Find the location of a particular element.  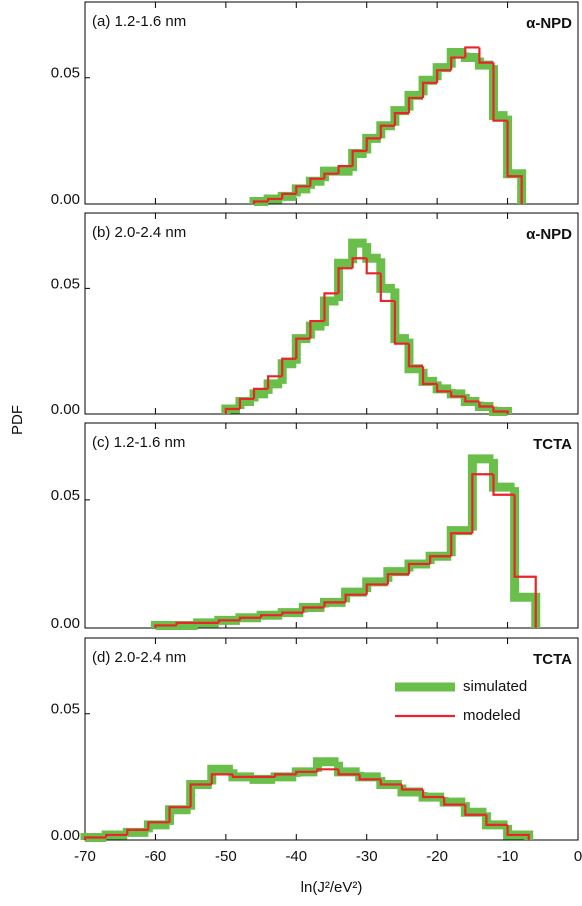

panel-label: (a) 1.2-1.6 nm is located at coordinates (139, 21).